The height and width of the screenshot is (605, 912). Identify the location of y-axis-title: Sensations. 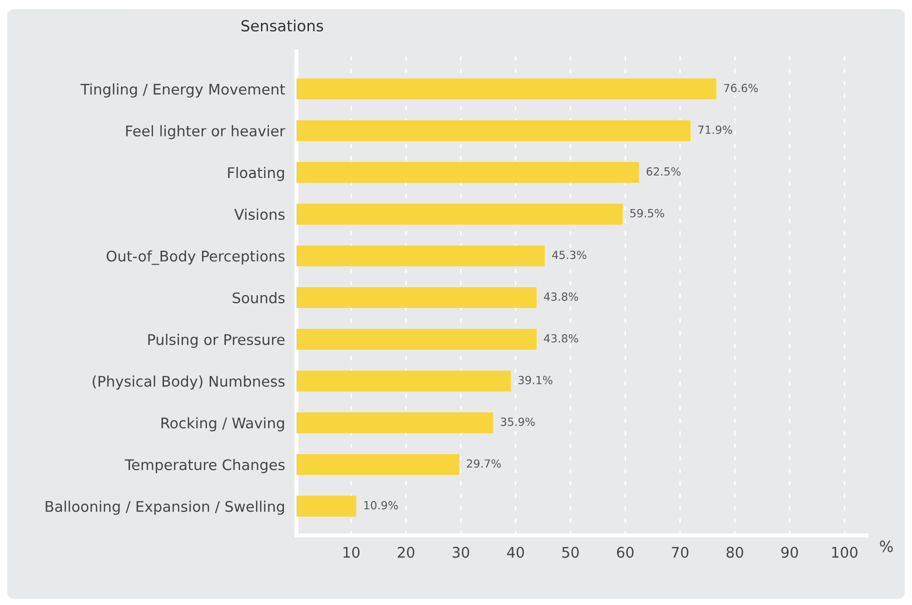
(282, 26).